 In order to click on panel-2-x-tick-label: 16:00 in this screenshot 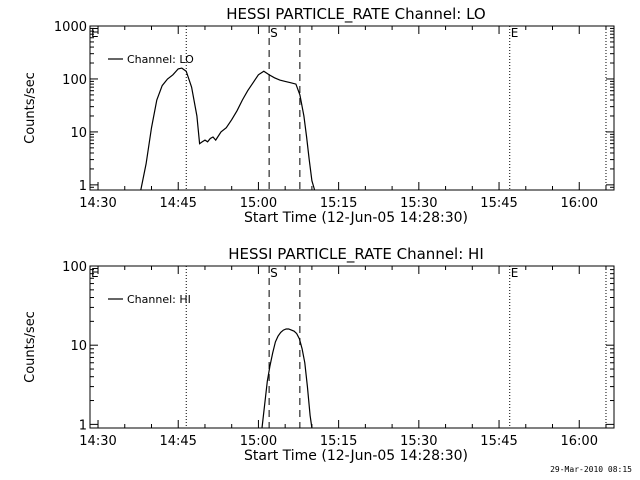, I will do `click(579, 441)`.